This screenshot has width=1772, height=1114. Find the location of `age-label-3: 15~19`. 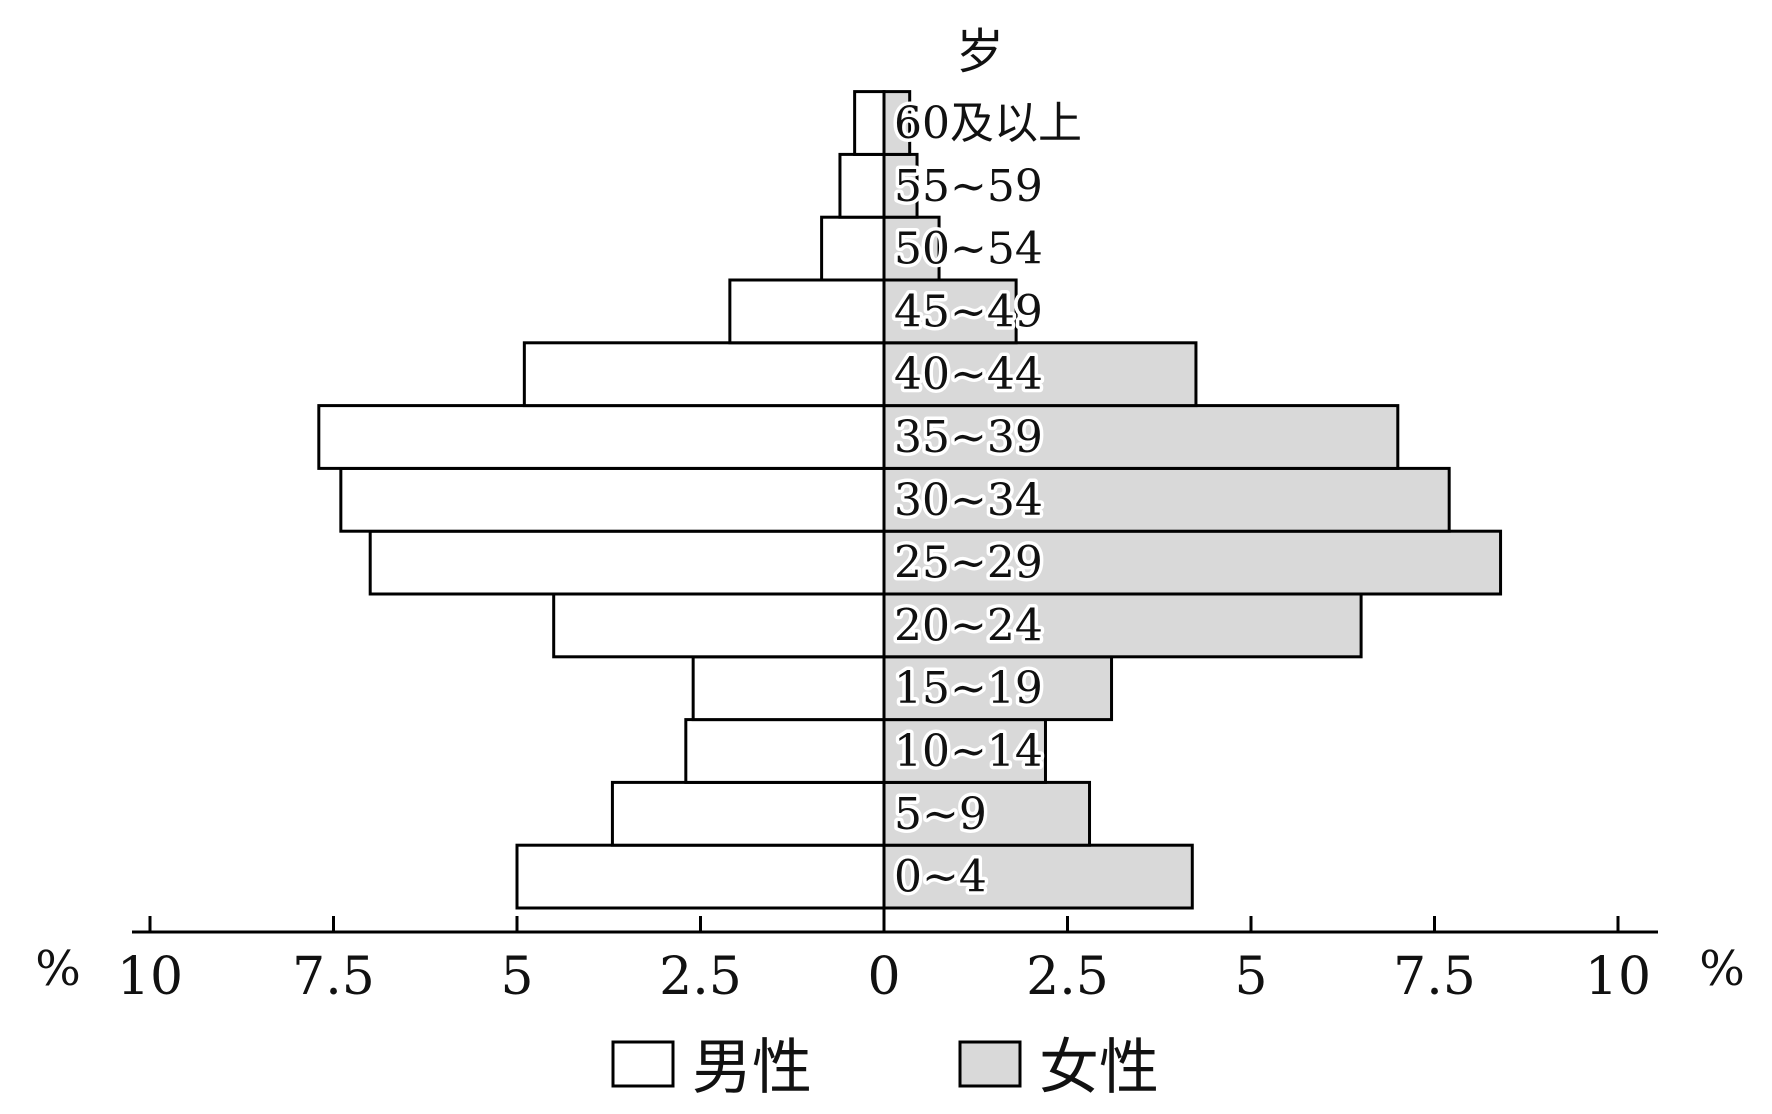

age-label-3: 15~19 is located at coordinates (968, 688).